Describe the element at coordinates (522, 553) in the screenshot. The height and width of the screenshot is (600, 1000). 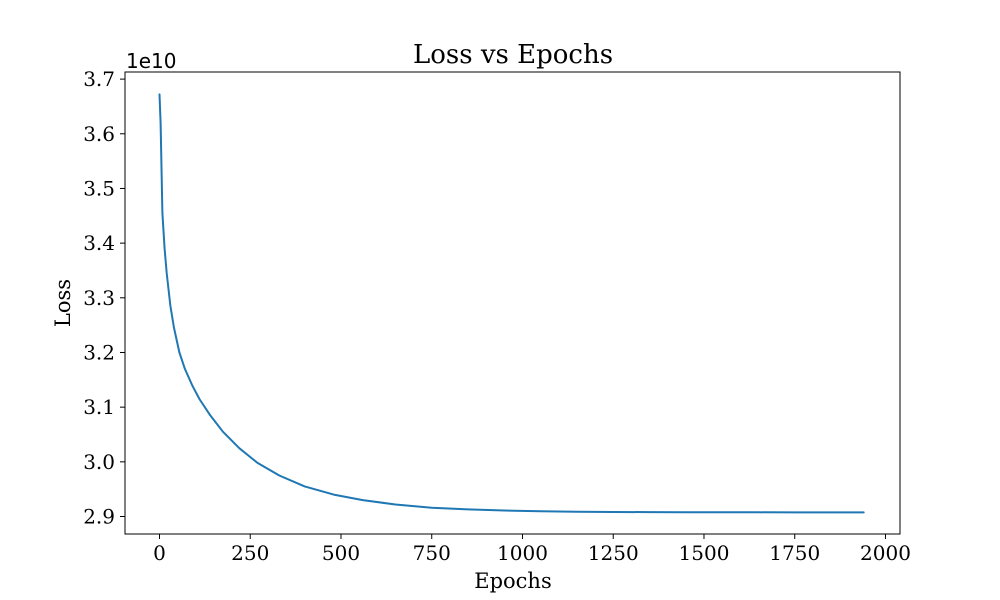
I see `x-tick-label: 1000` at that location.